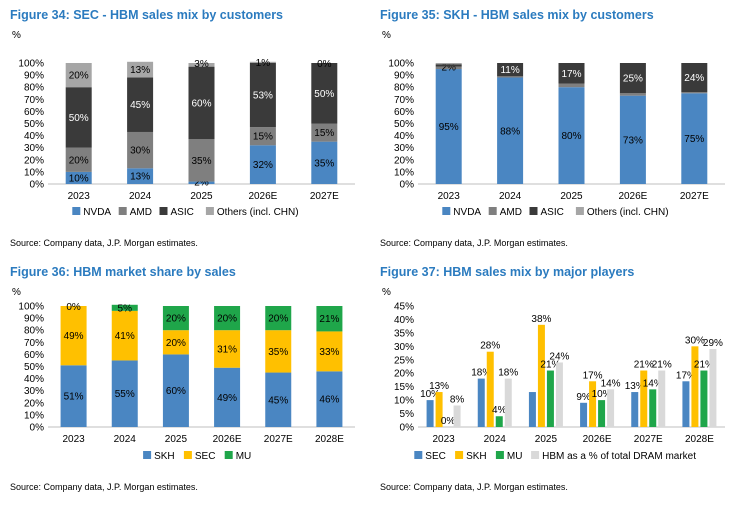 The image size is (740, 506). Describe the element at coordinates (511, 212) in the screenshot. I see `legend-label: AMD` at that location.